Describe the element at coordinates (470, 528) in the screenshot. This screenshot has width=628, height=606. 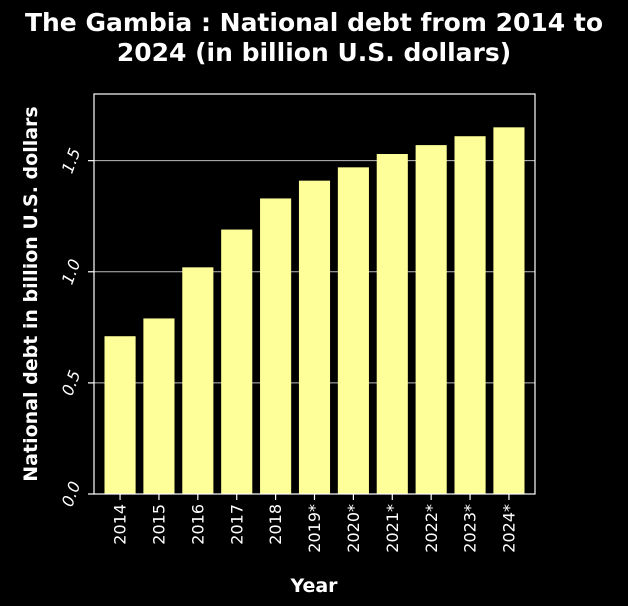
I see `x-tick-label: 2023*` at that location.